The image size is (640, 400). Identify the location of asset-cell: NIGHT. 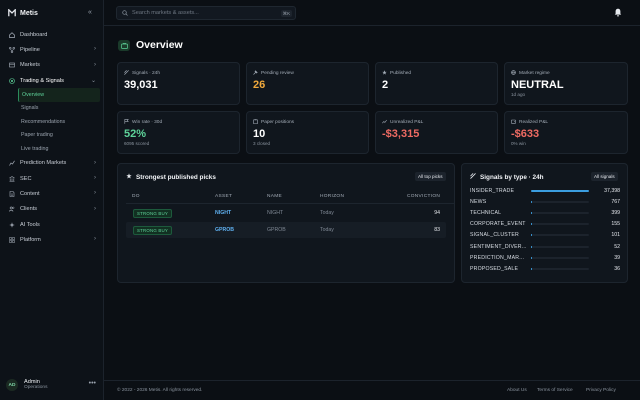
(223, 213).